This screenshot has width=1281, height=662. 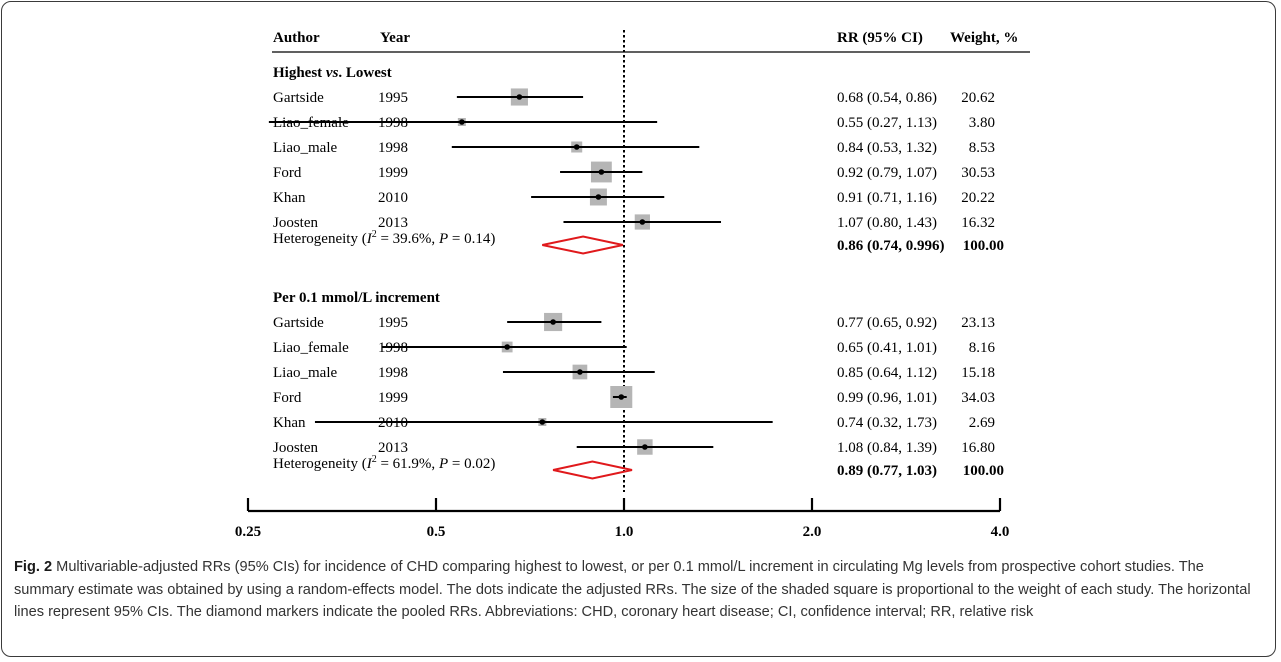 What do you see at coordinates (436, 532) in the screenshot?
I see `x-tick-label: 0.5` at bounding box center [436, 532].